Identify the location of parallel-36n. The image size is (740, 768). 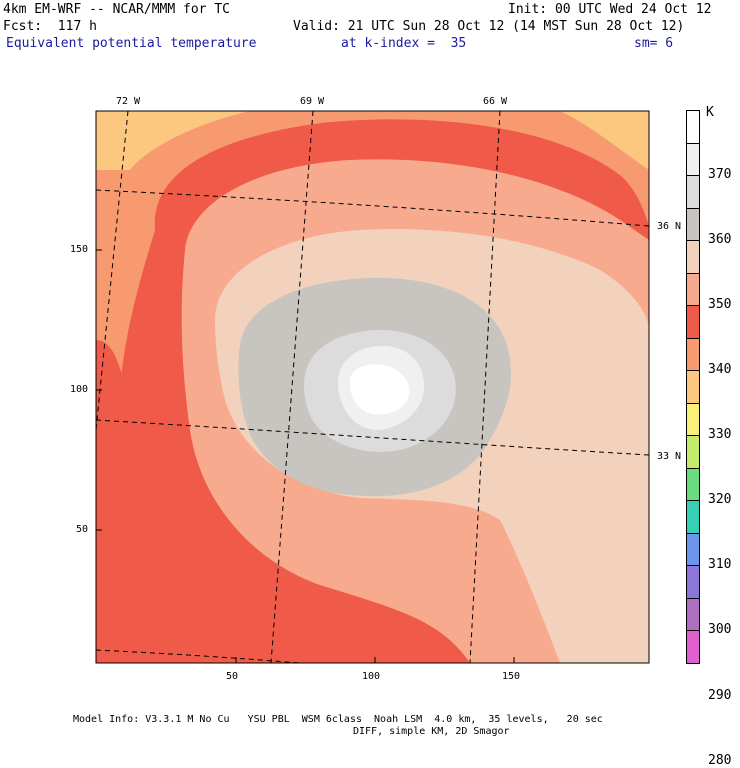
(372, 208).